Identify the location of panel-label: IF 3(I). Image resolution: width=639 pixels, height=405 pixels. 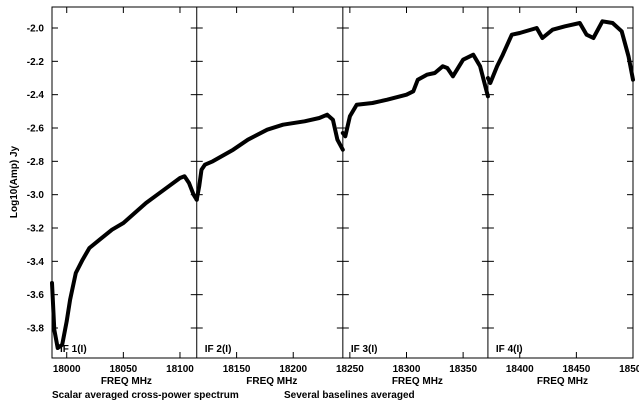
(364, 349).